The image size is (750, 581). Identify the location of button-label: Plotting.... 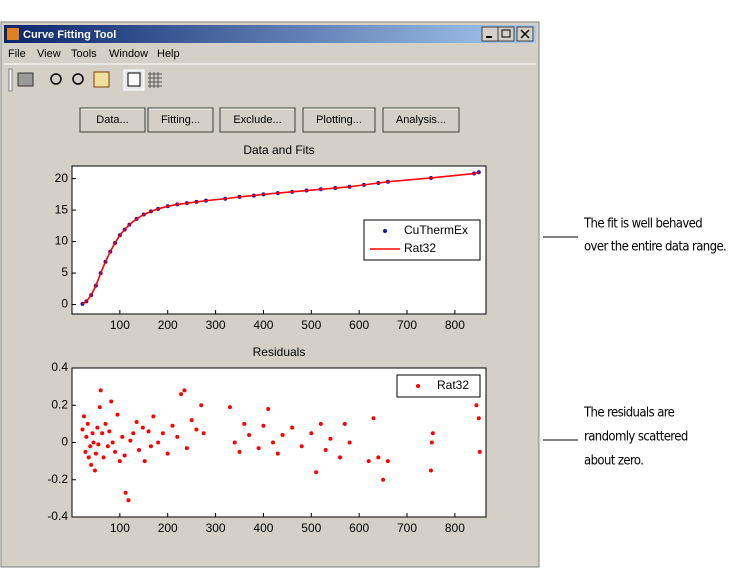
(339, 120).